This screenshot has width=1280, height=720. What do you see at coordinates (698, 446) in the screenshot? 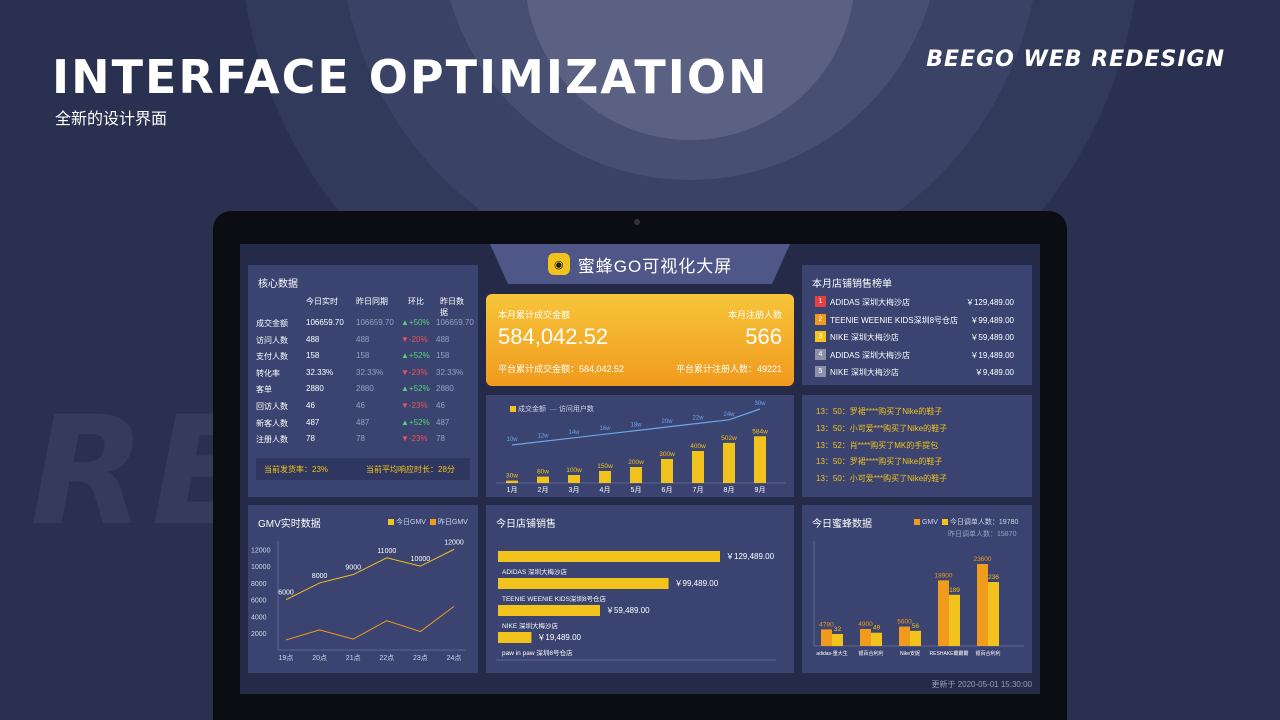
I see `monthly-bar-label: 400w` at bounding box center [698, 446].